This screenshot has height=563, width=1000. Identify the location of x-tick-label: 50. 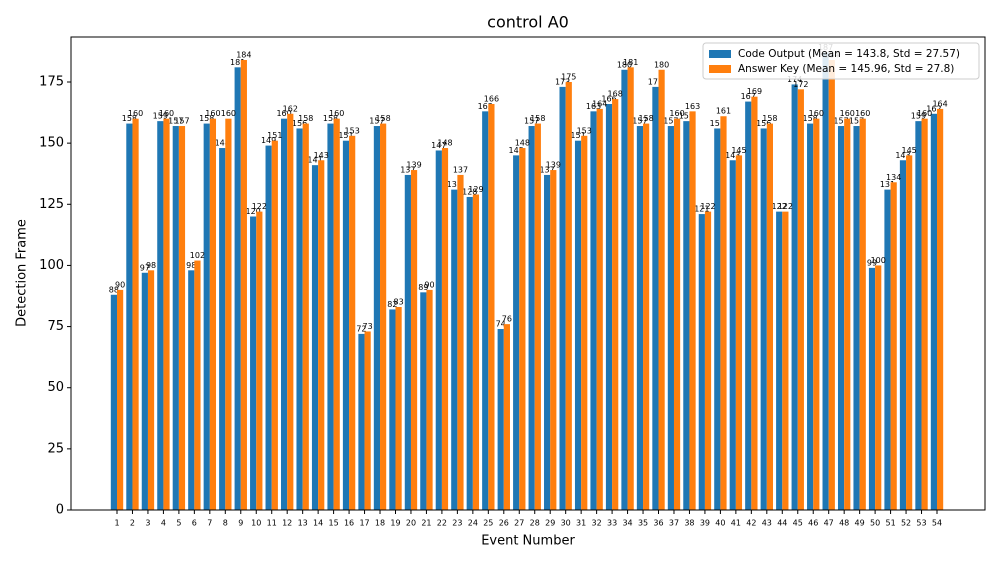
(875, 523).